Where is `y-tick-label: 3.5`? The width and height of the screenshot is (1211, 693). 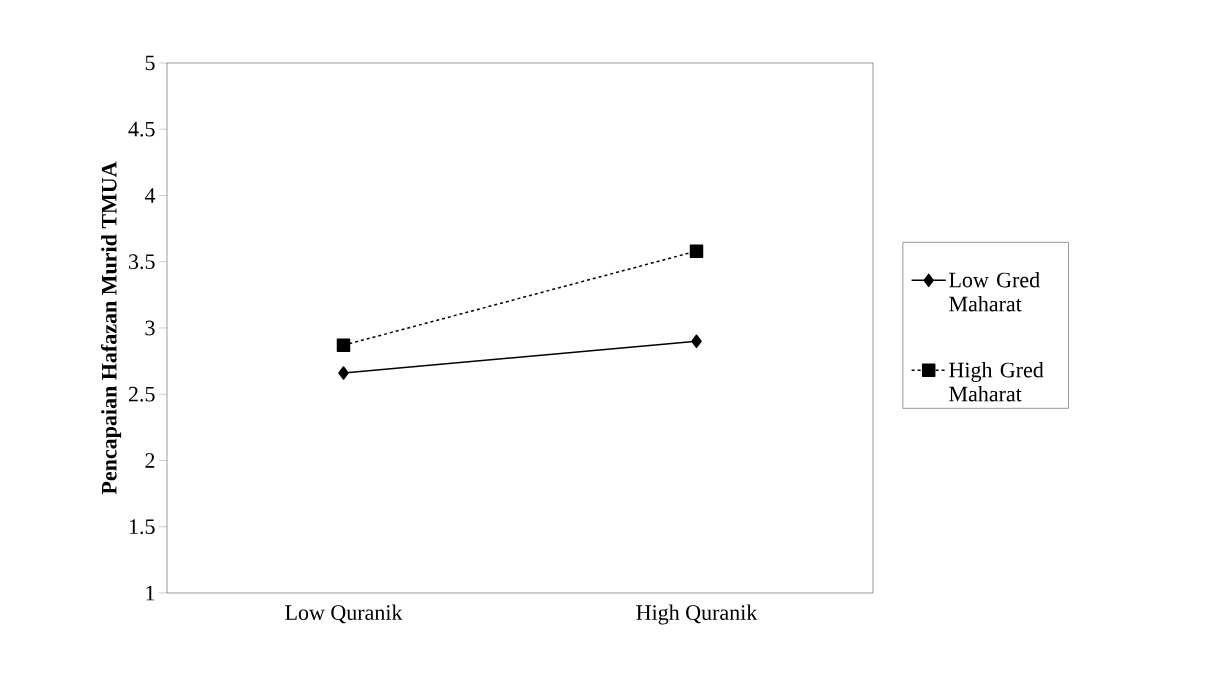
y-tick-label: 3.5 is located at coordinates (142, 262).